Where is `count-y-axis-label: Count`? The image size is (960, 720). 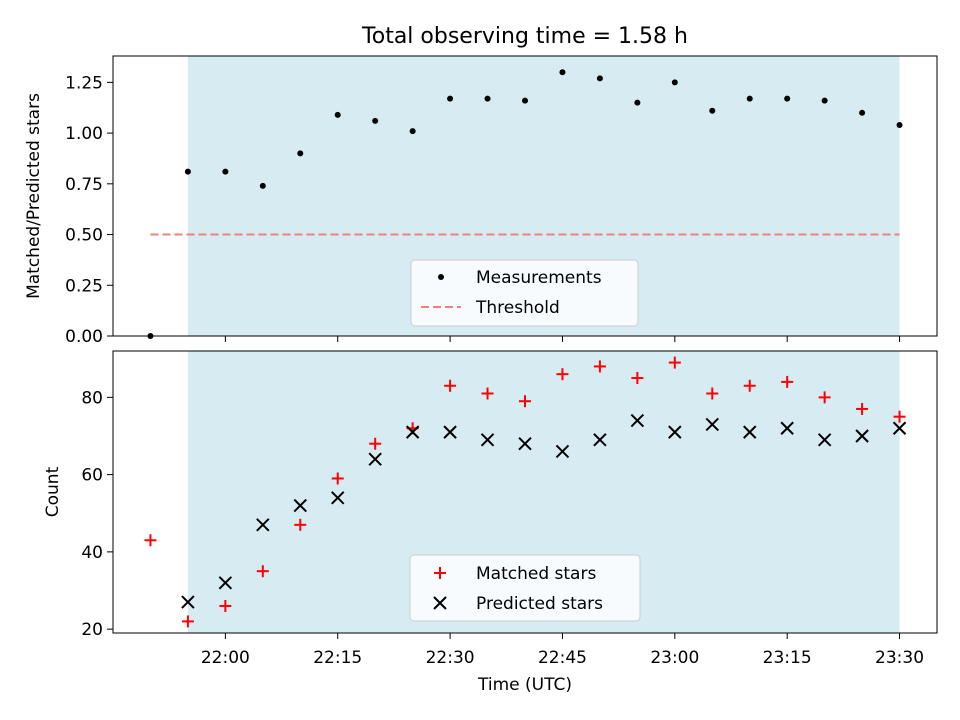 count-y-axis-label: Count is located at coordinates (53, 491).